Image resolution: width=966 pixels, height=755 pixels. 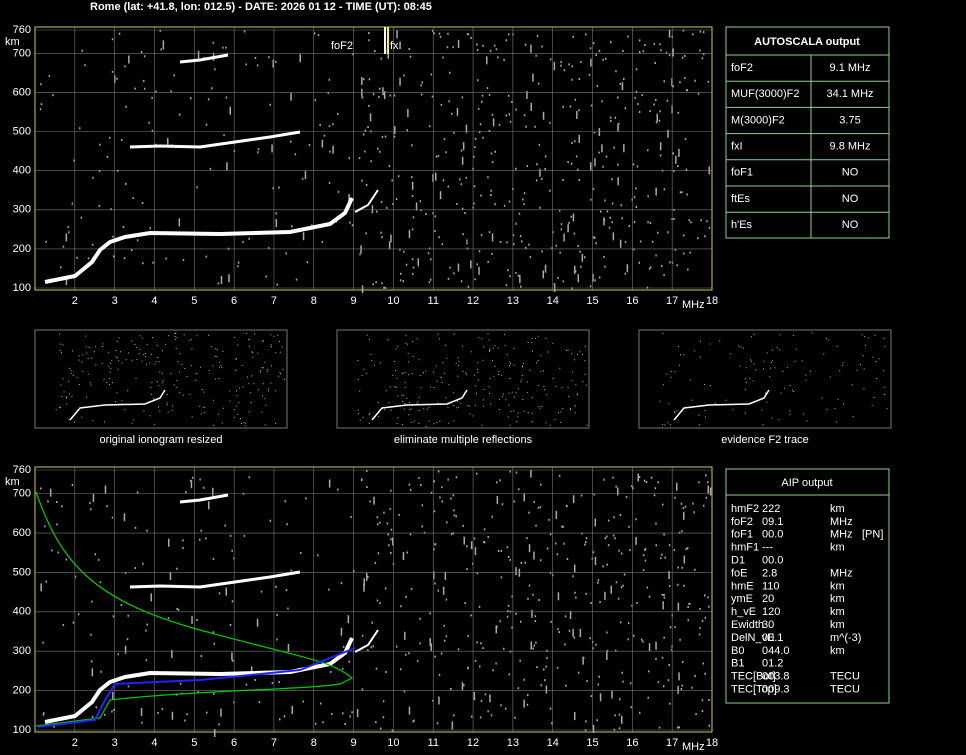 I want to click on marker-label: foF2, so click(x=342, y=46).